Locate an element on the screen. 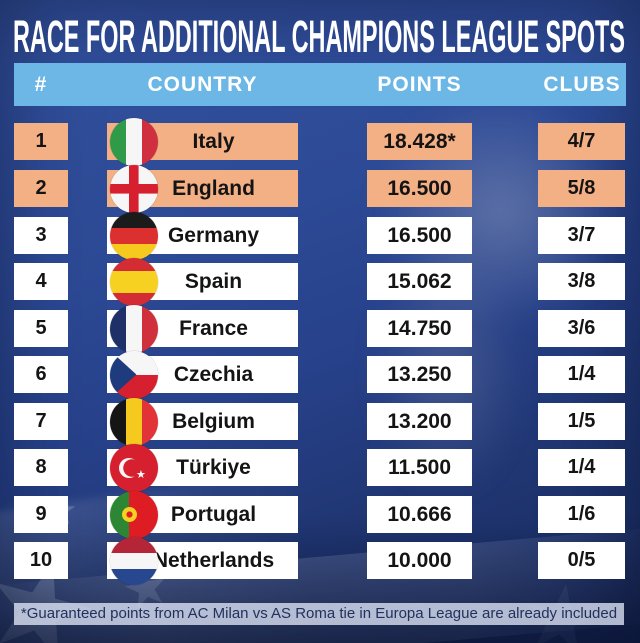 This screenshot has width=640, height=643. country-cell: Germany is located at coordinates (202, 235).